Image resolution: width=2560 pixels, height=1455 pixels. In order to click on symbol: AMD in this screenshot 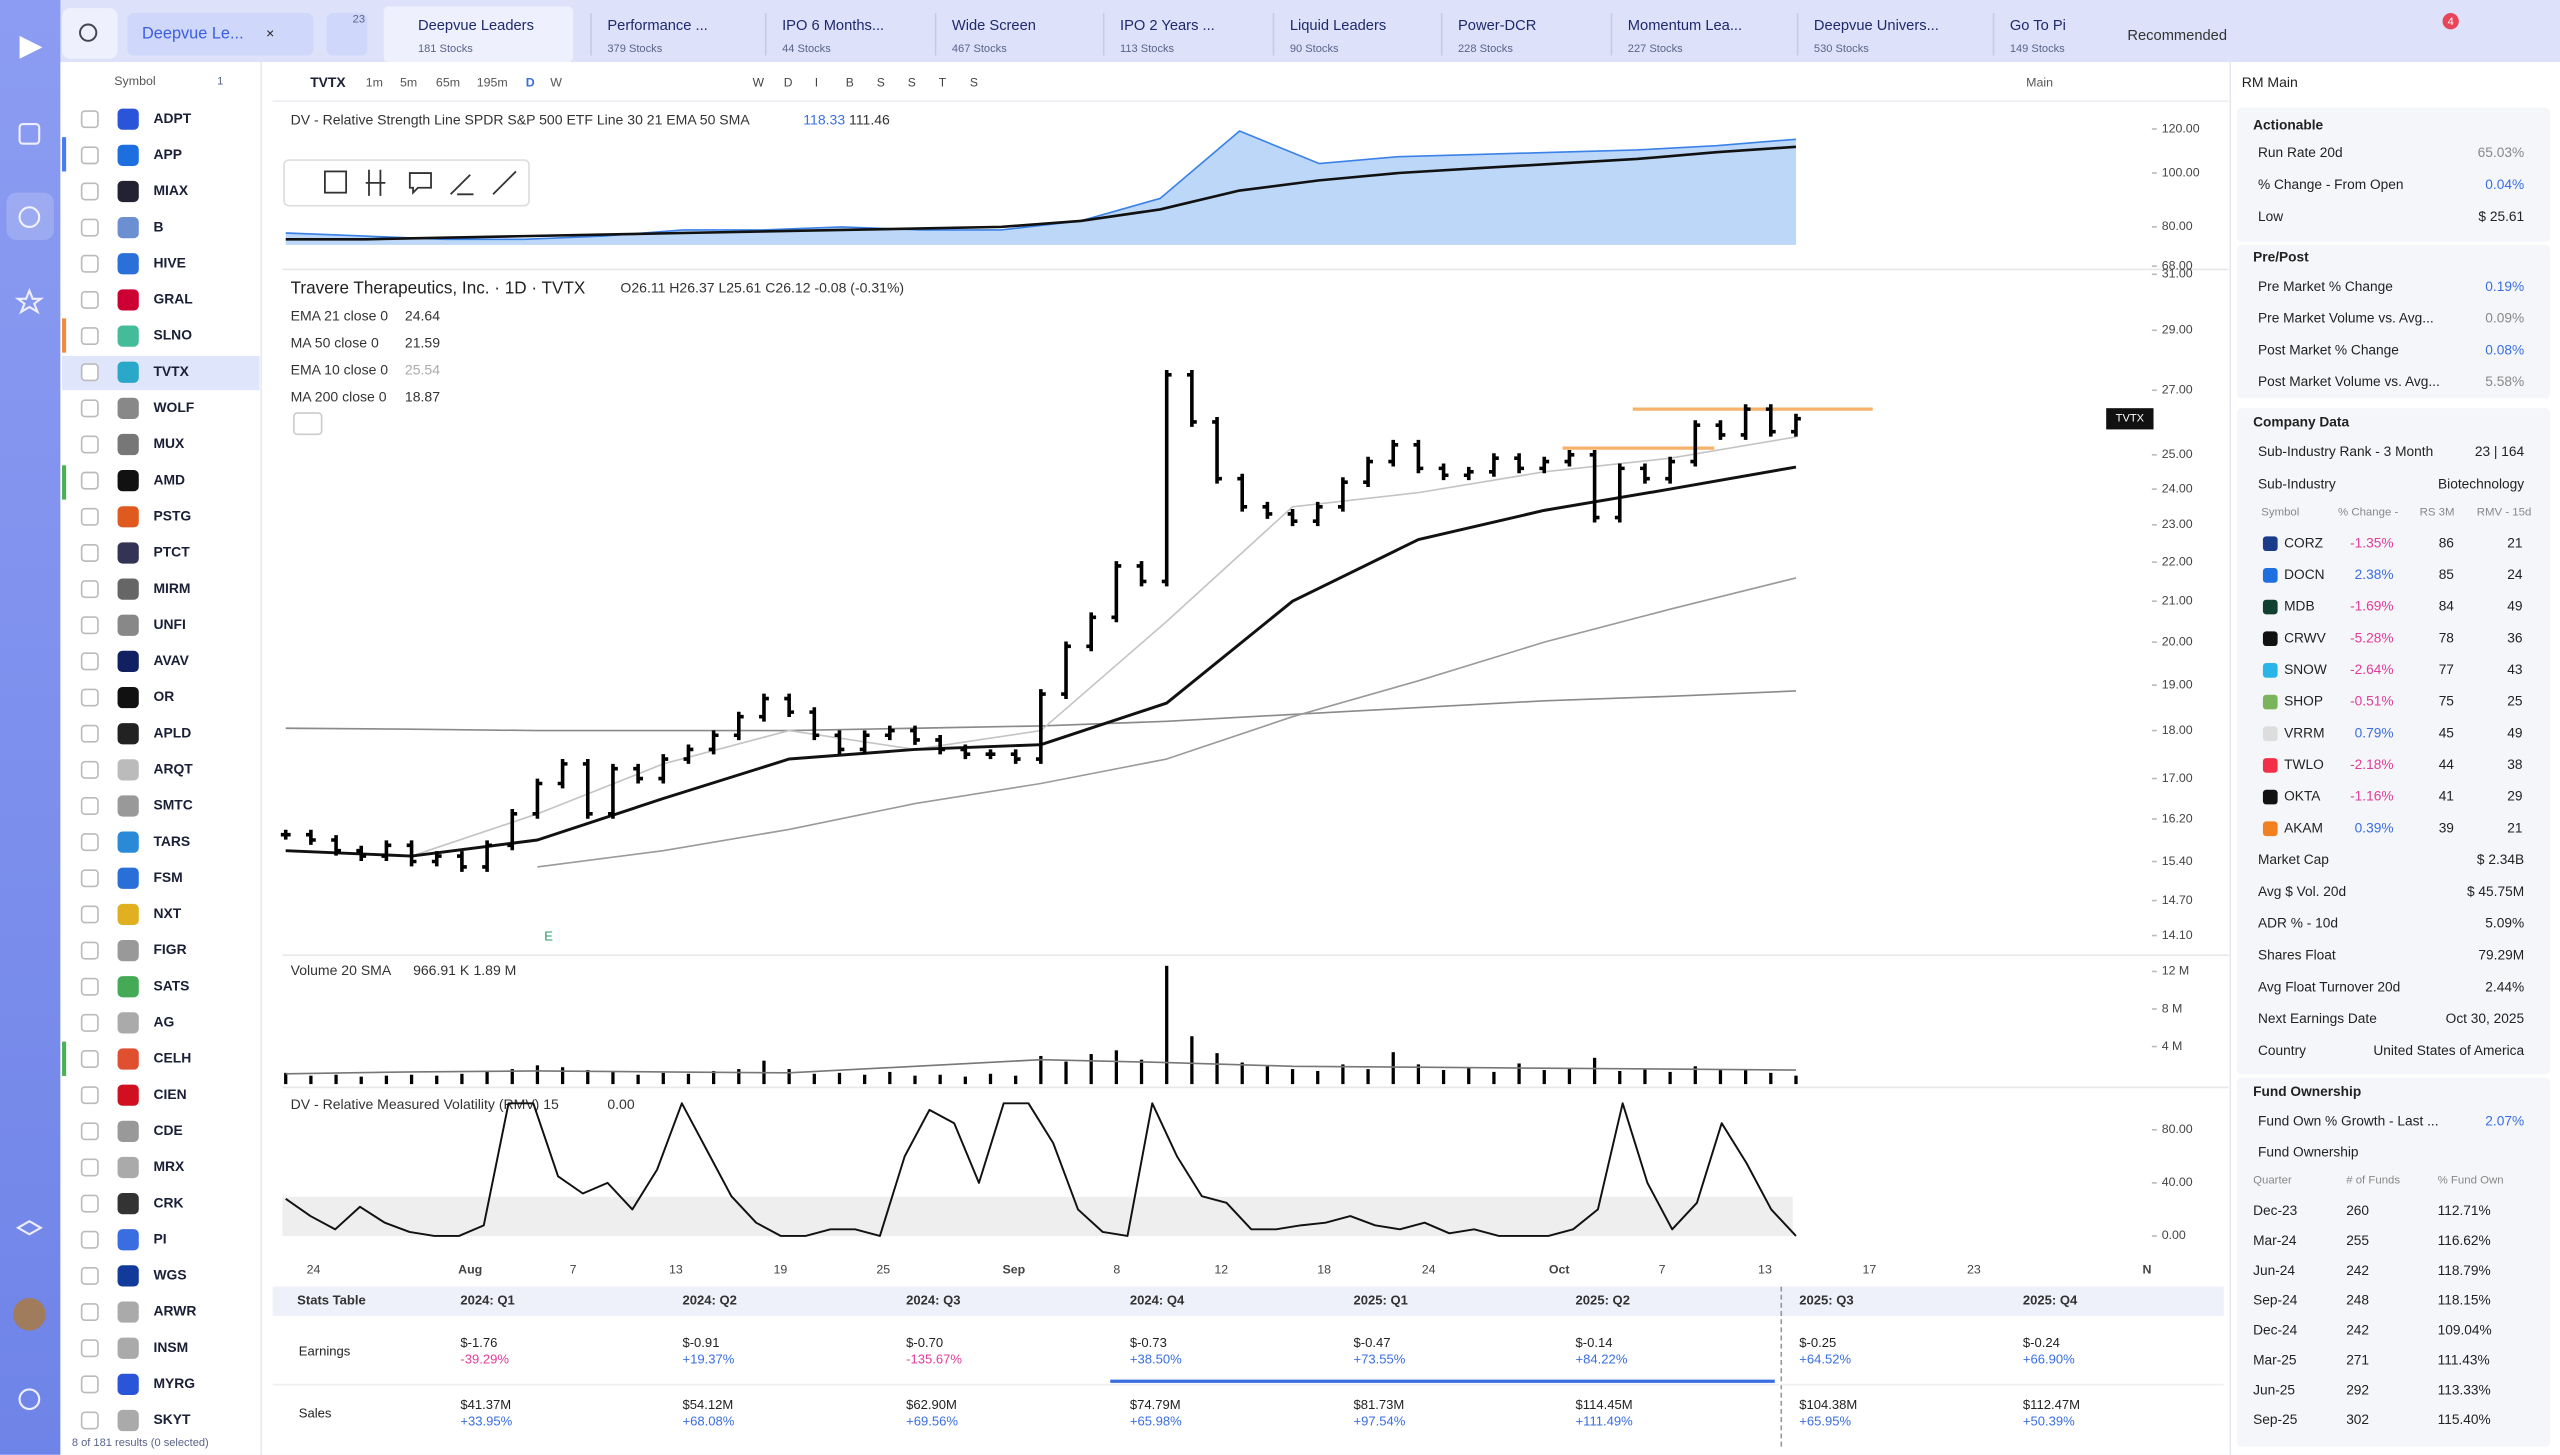, I will do `click(169, 479)`.